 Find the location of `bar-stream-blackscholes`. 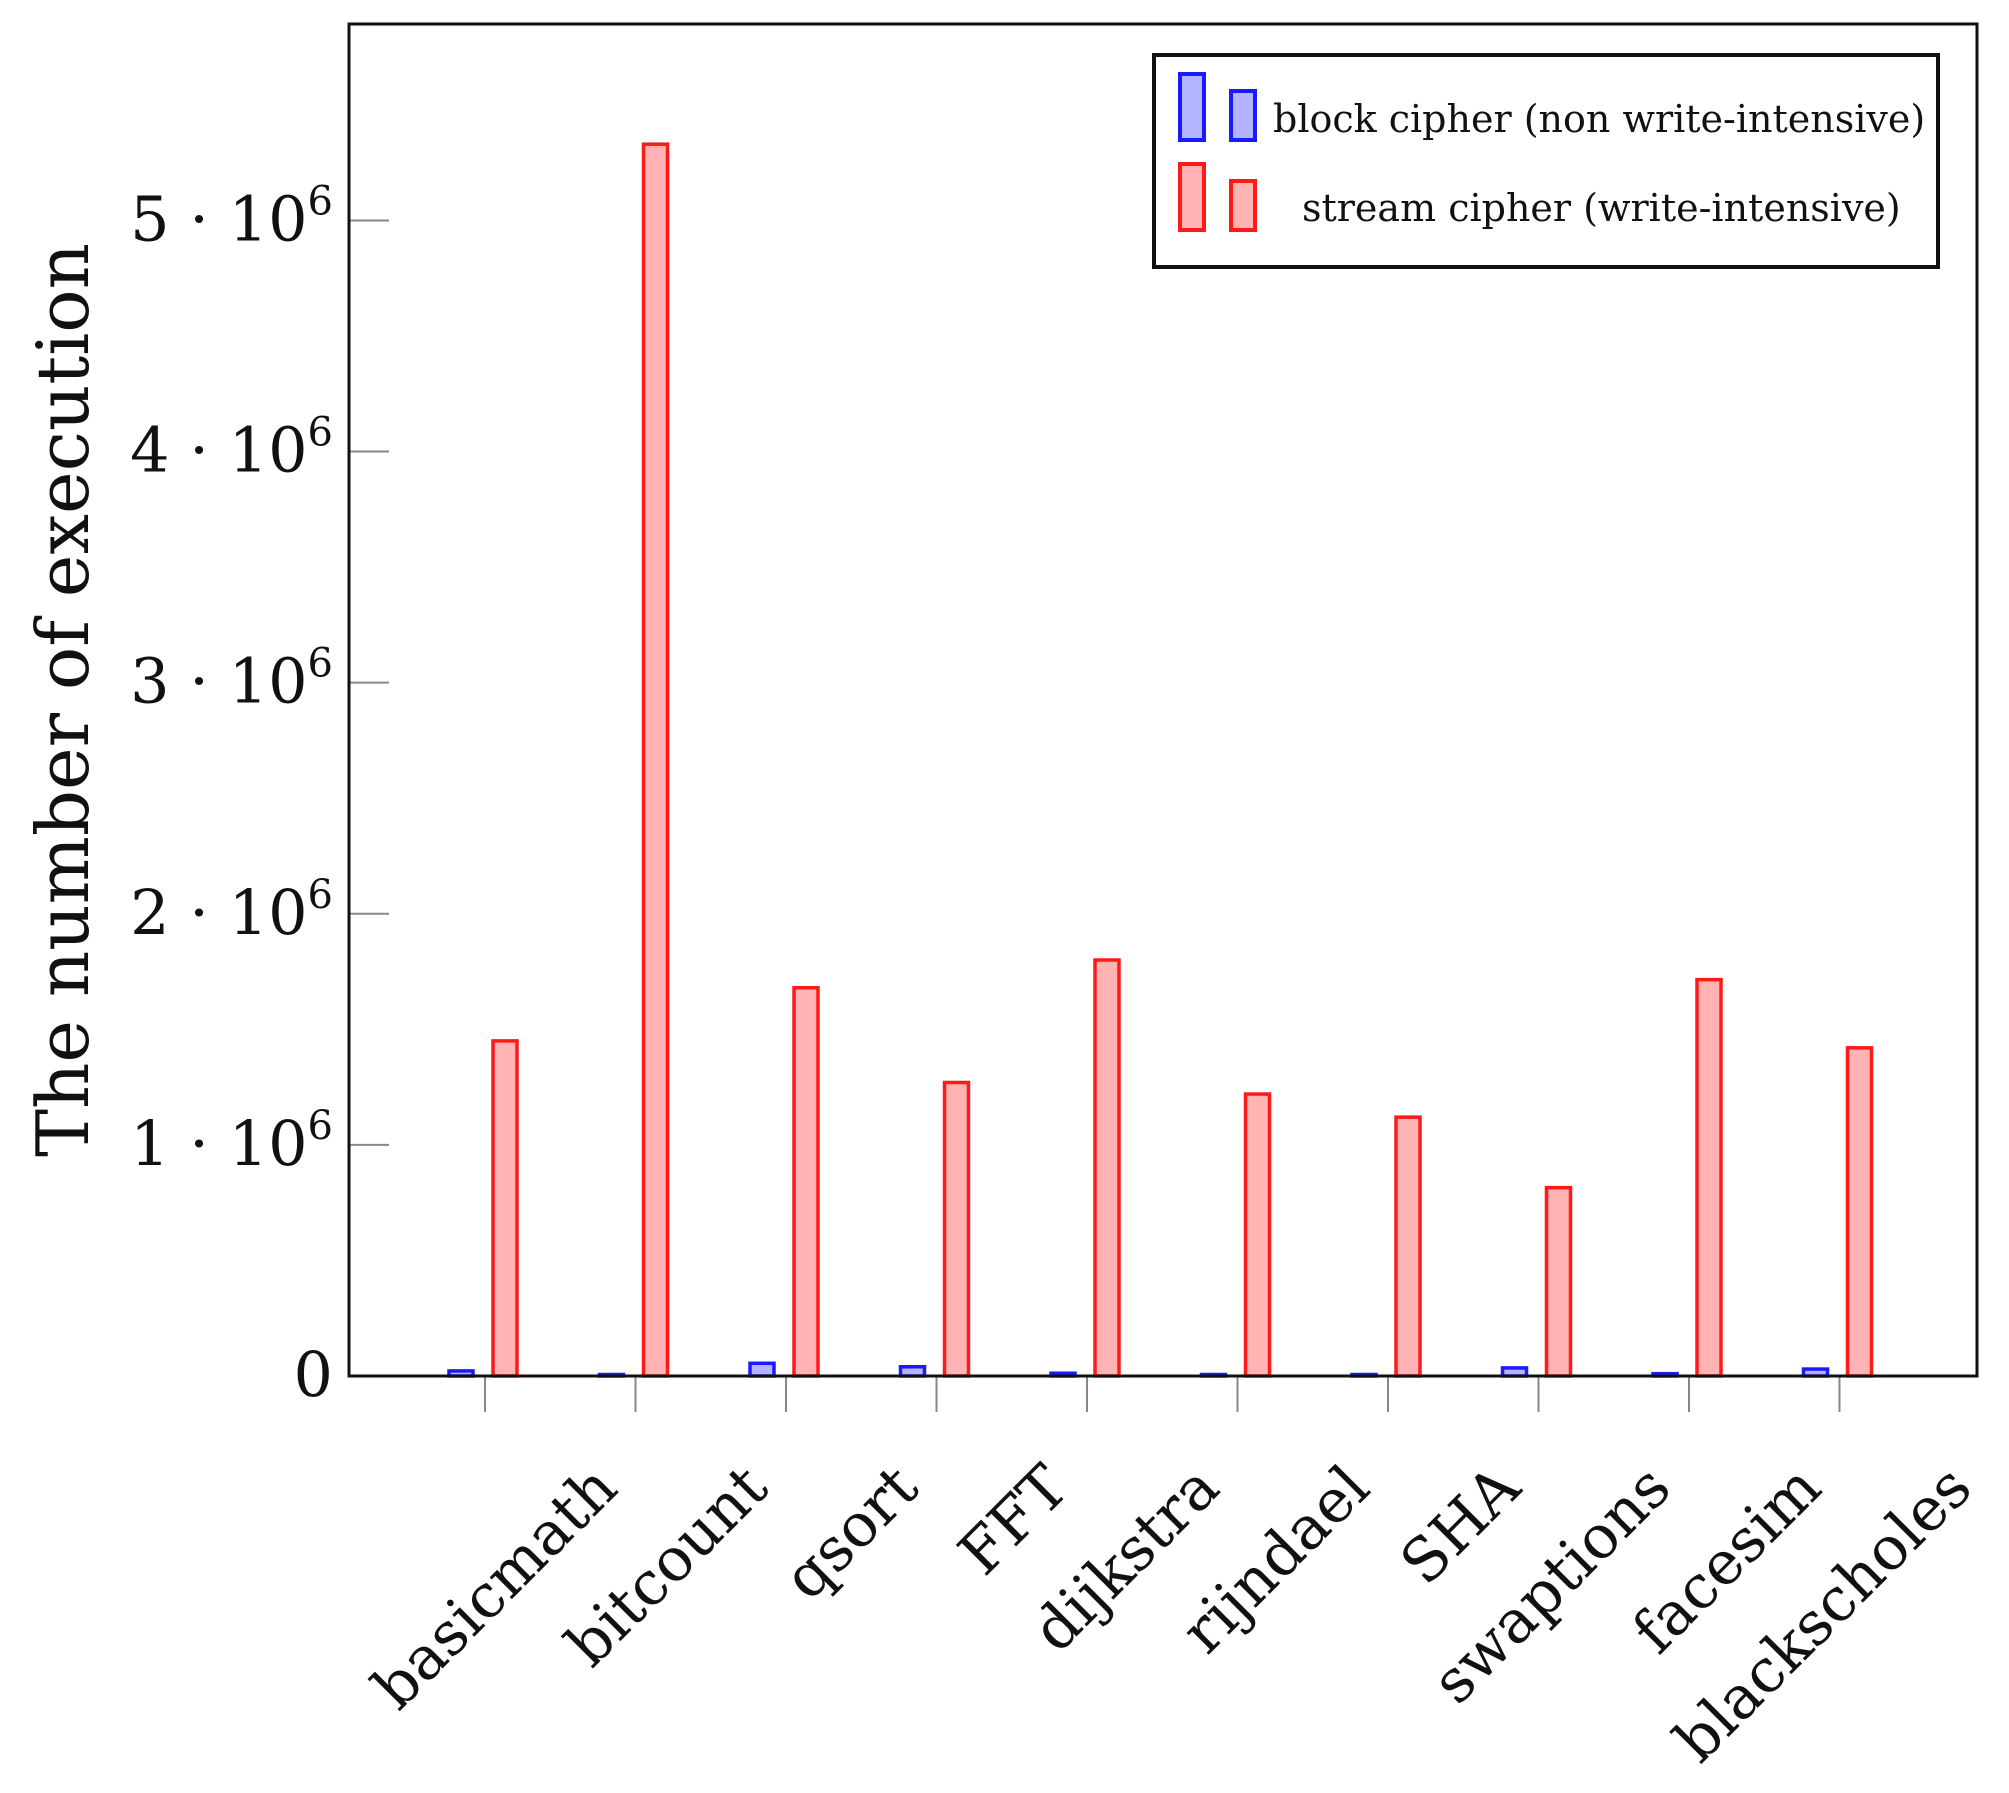

bar-stream-blackscholes is located at coordinates (1859, 1212).